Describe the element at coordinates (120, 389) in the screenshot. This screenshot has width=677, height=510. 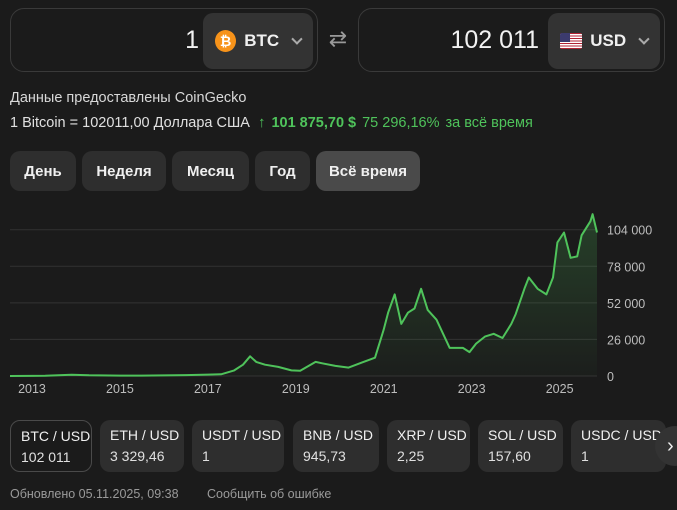
I see `x-tick-label: 2015` at that location.